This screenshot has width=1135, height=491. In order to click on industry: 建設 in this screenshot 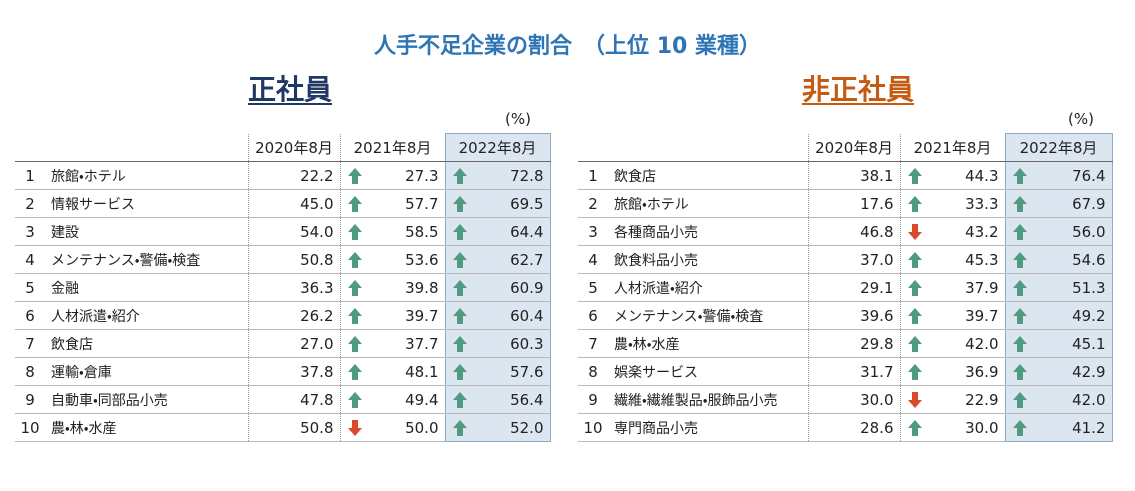, I will do `click(147, 231)`.